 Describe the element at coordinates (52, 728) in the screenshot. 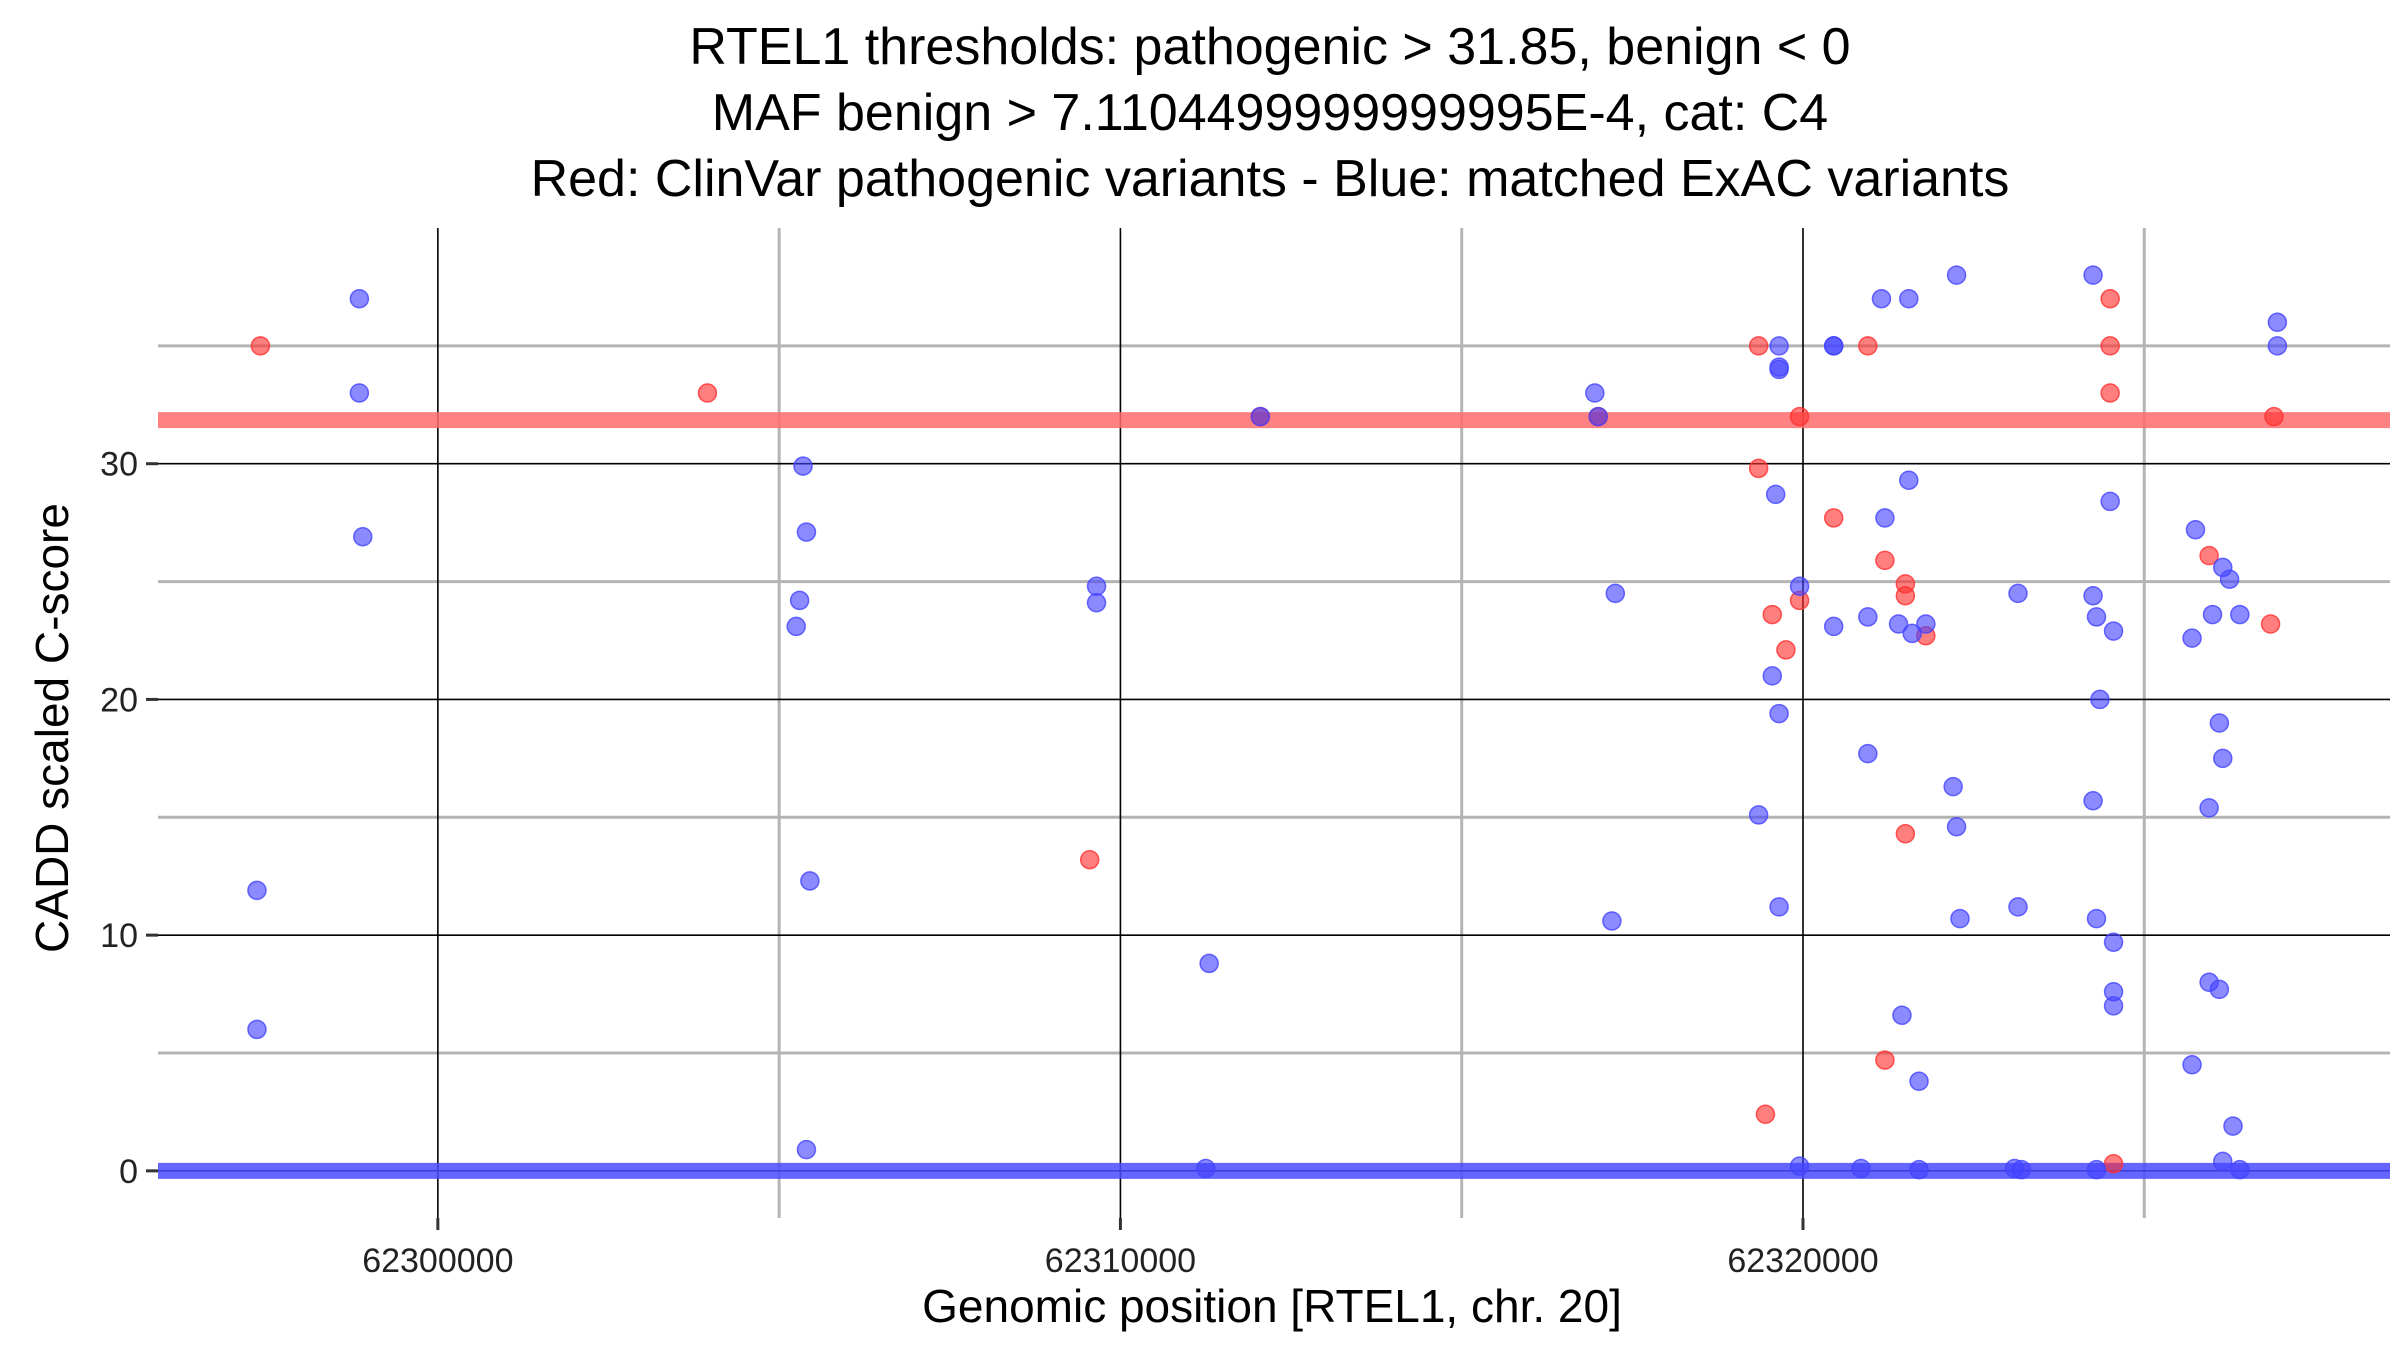

I see `y-axis-label: CADD scaled C-score` at that location.